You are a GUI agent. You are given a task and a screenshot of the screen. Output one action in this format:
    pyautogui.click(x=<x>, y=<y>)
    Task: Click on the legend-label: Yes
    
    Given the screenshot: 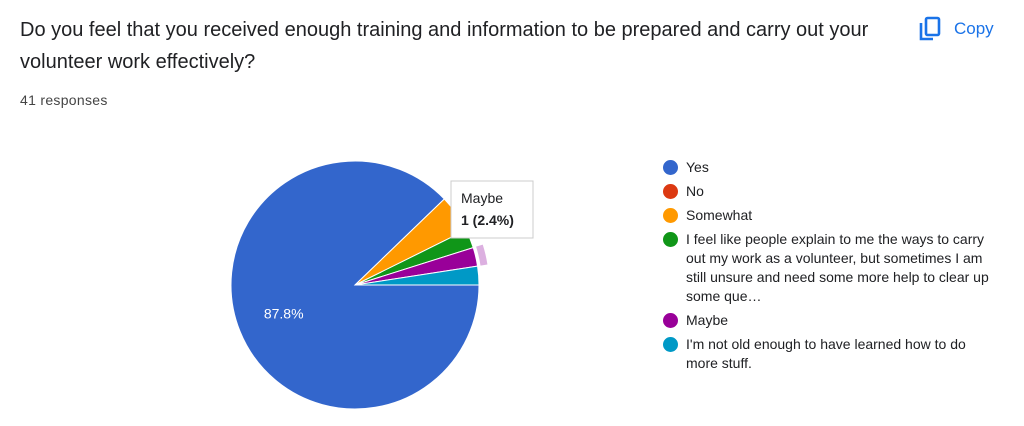 What is the action you would take?
    pyautogui.click(x=697, y=167)
    